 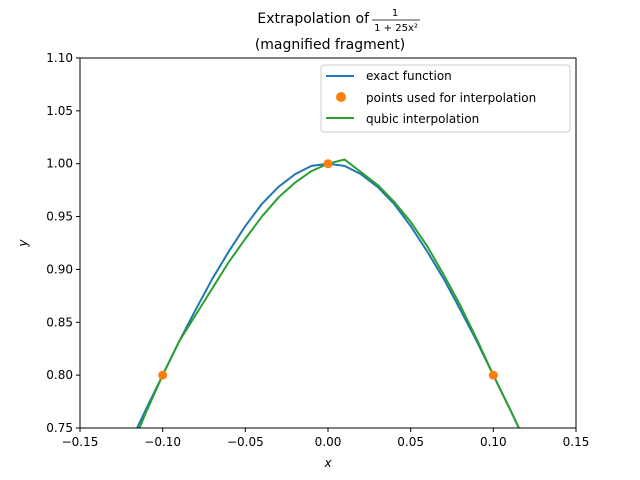 What do you see at coordinates (328, 442) in the screenshot?
I see `x-tick-label: 0.00` at bounding box center [328, 442].